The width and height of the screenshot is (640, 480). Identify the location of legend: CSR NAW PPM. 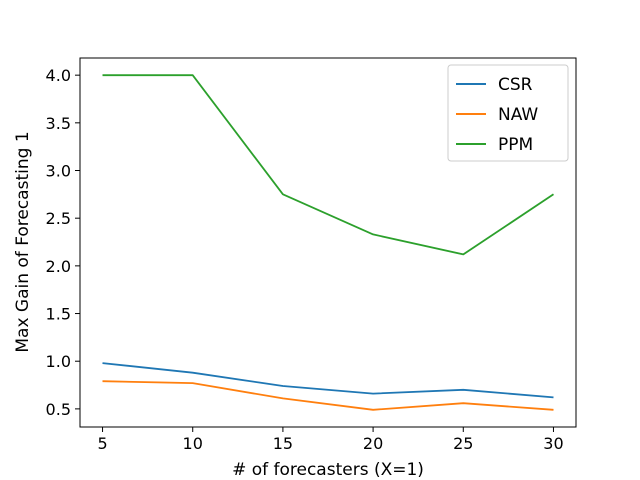
(508, 113).